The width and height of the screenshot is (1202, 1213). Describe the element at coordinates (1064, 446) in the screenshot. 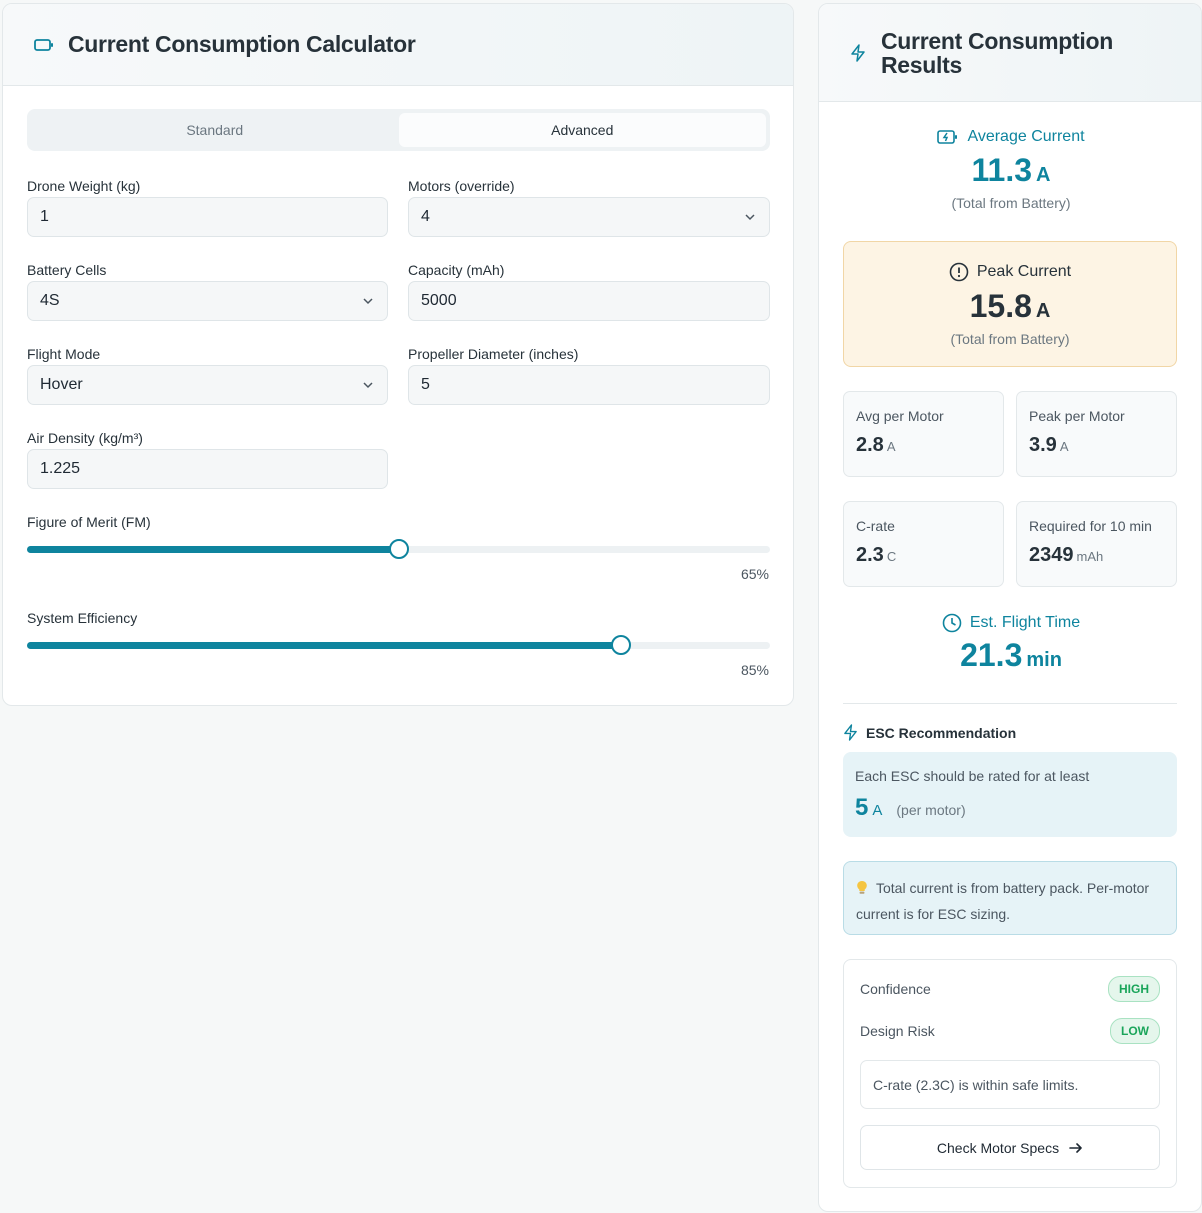

I see `peak-per-motor-unit: A` at that location.